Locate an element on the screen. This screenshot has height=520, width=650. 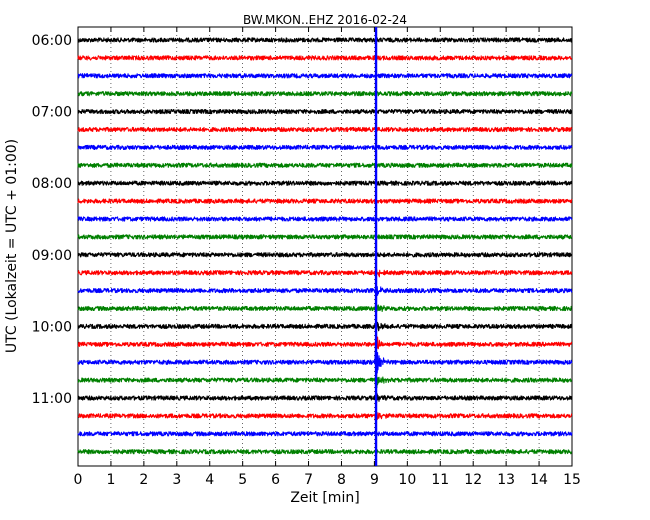
y-tick-label: 11:00 is located at coordinates (52, 399).